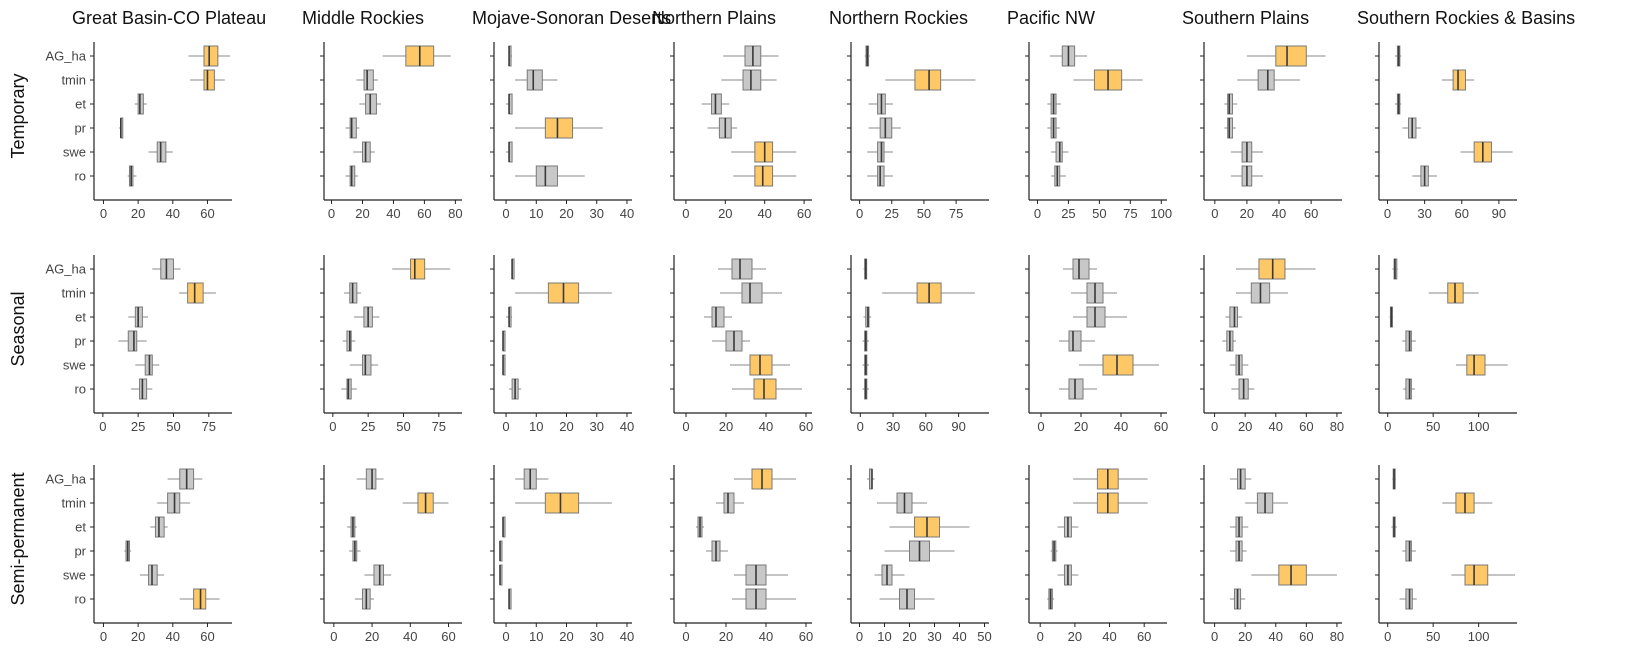  I want to click on row-label: Temporary, so click(18, 115).